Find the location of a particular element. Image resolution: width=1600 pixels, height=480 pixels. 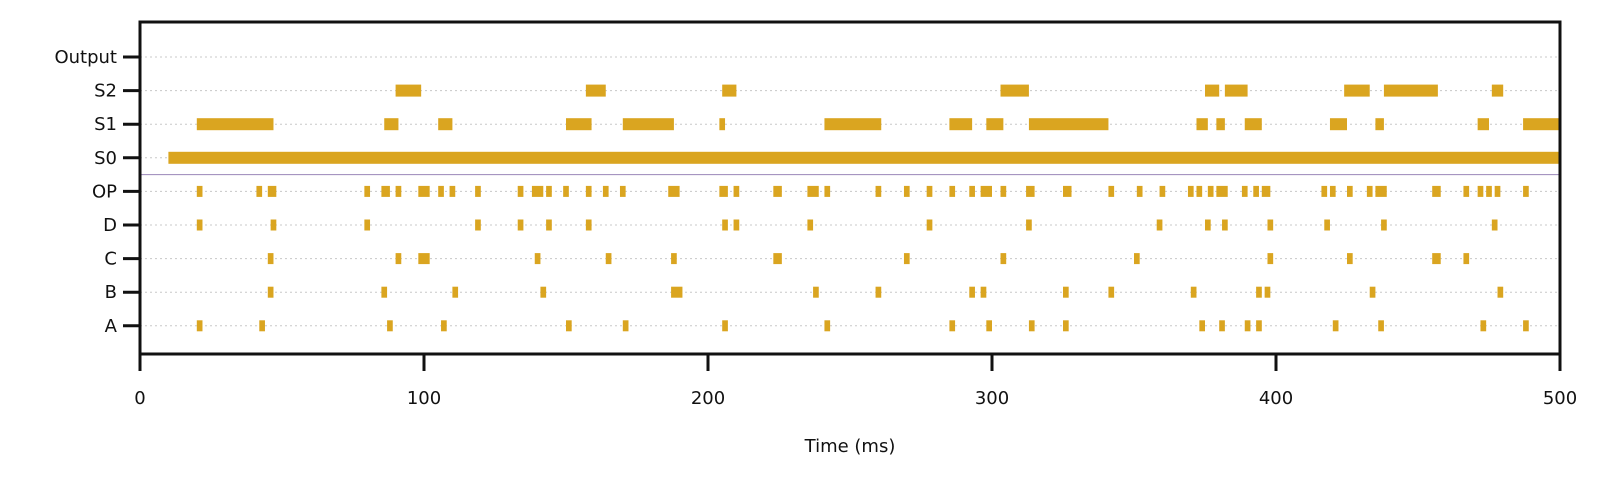

y-tick-label-s2: S2 is located at coordinates (105, 91).